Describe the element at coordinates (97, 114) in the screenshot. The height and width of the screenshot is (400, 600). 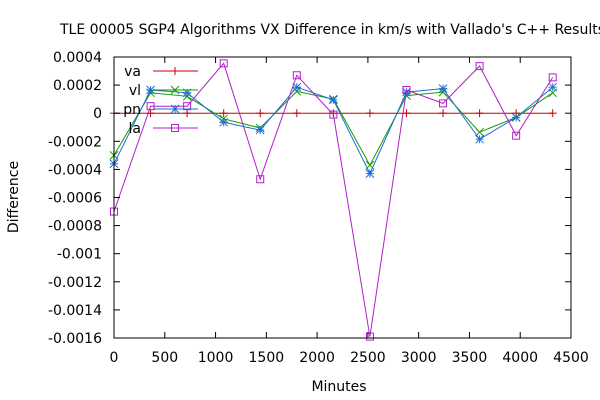
I see `y-tick-label: 0` at that location.